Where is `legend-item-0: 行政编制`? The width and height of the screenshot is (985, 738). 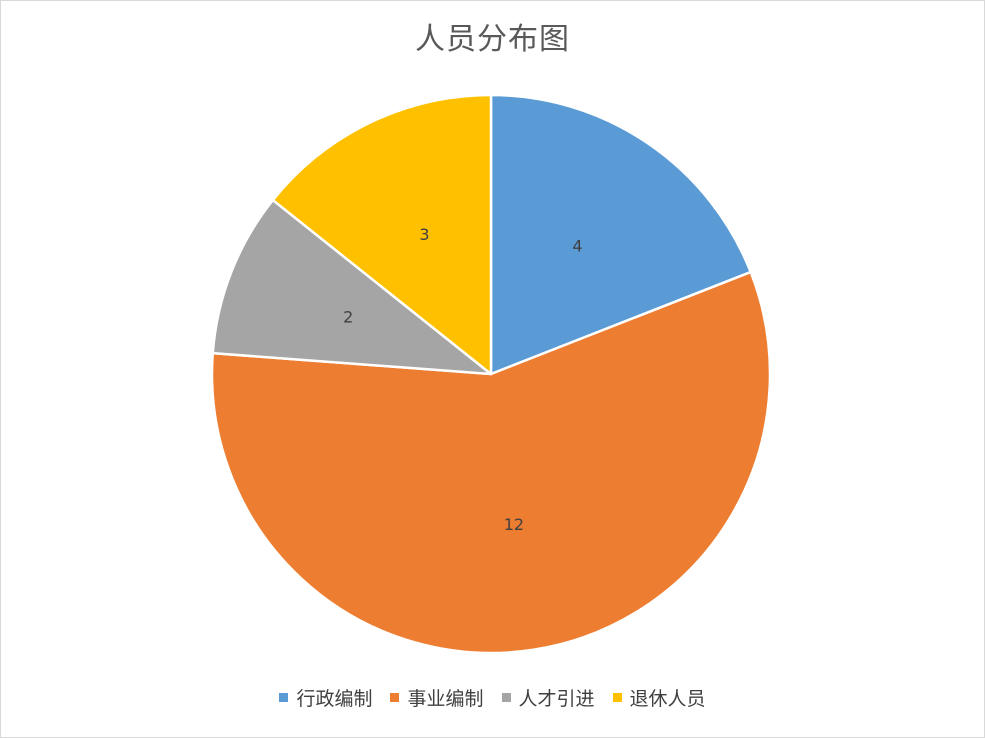 legend-item-0: 行政编制 is located at coordinates (325, 697).